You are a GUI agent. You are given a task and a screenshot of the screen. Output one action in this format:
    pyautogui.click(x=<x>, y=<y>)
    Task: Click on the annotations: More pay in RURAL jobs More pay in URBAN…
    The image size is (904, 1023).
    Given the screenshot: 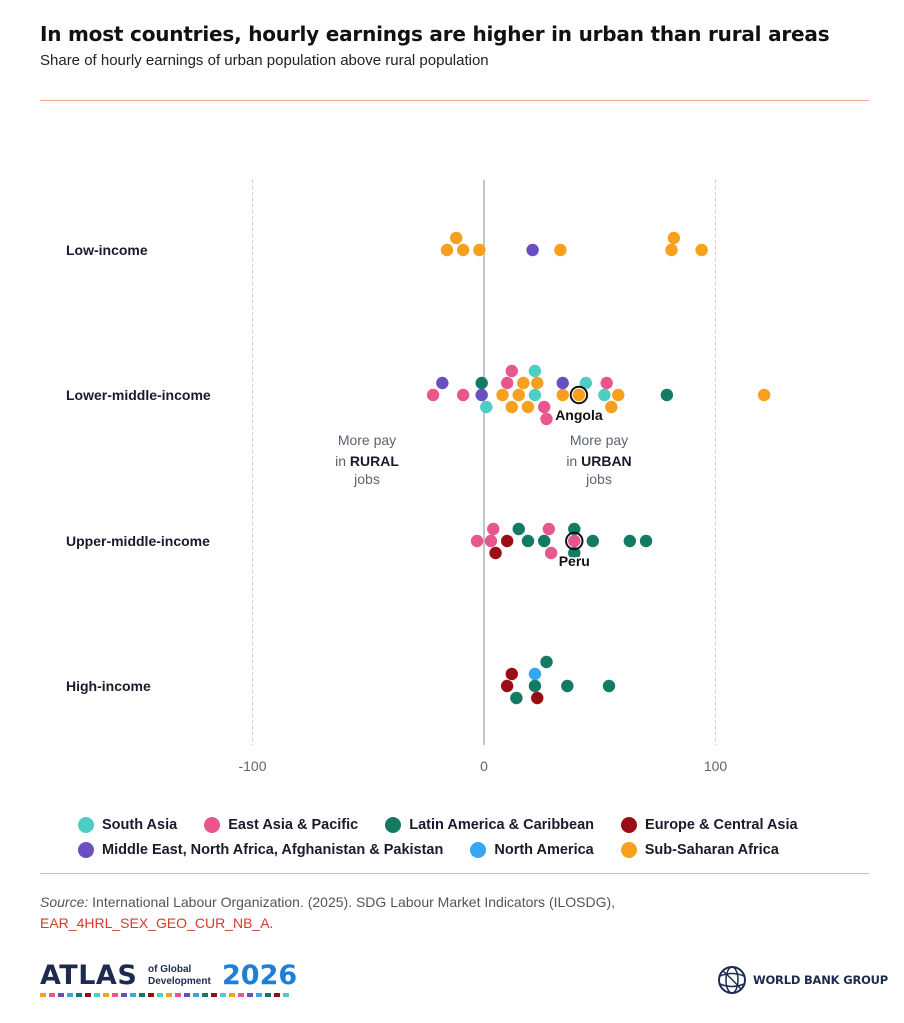 What is the action you would take?
    pyautogui.click(x=483, y=459)
    